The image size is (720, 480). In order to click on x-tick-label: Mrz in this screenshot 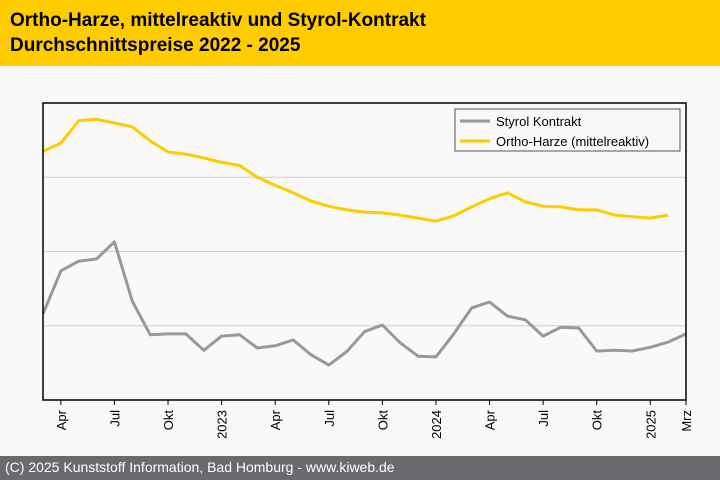, I will do `click(686, 421)`.